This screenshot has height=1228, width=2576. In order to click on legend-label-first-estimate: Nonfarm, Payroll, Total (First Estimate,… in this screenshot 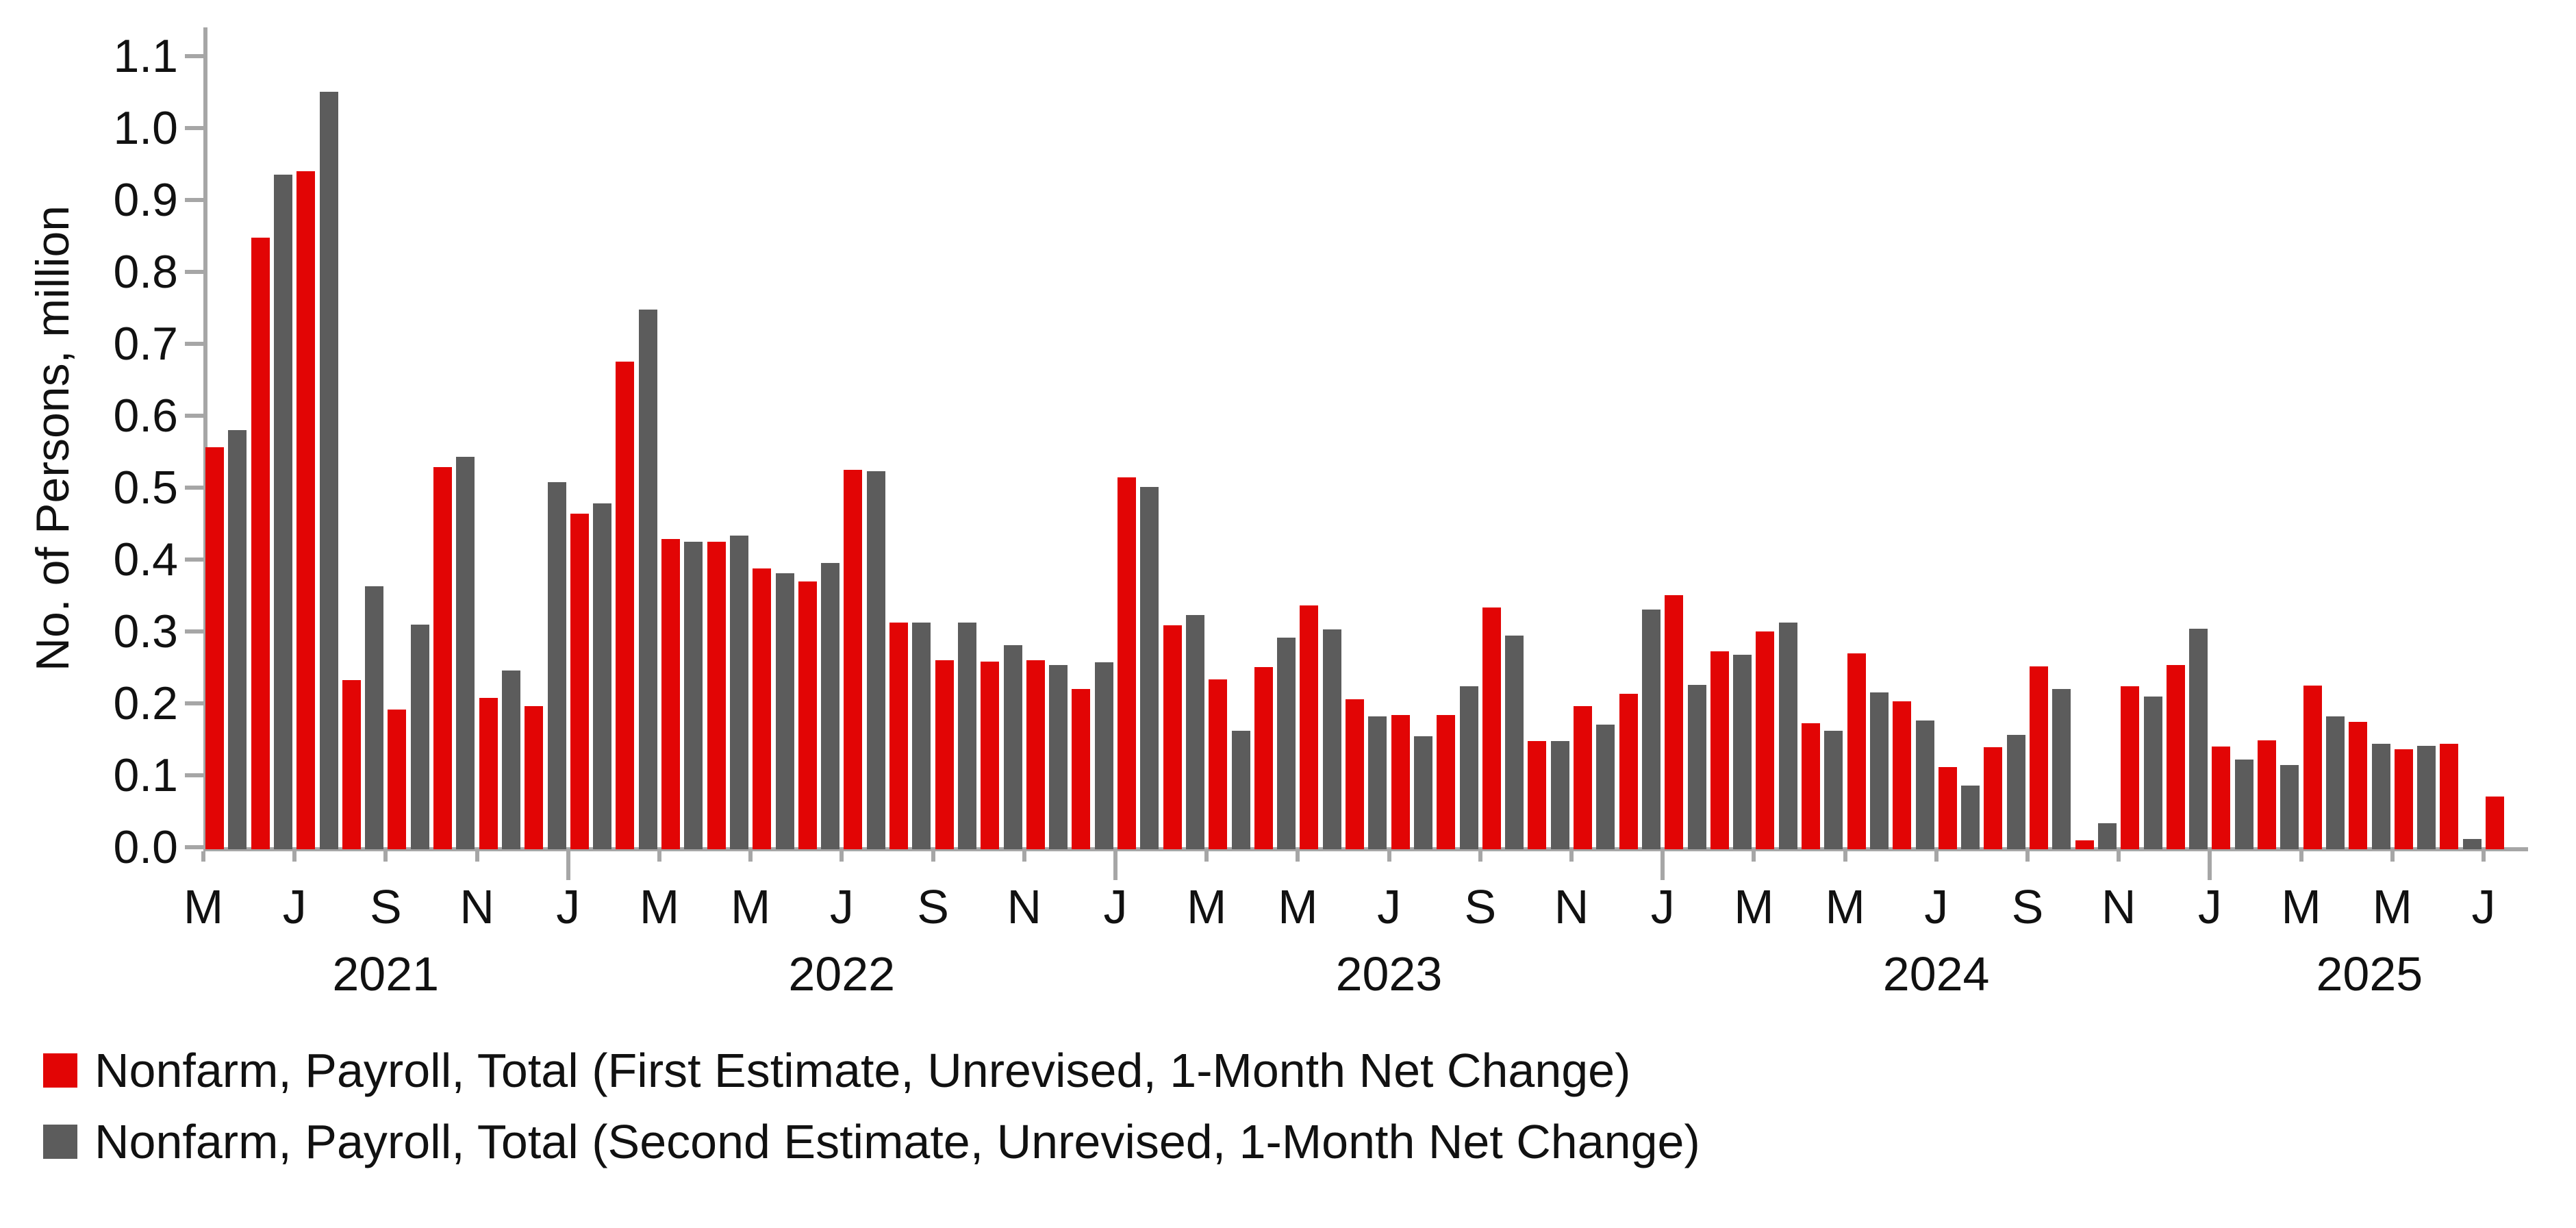, I will do `click(862, 1071)`.